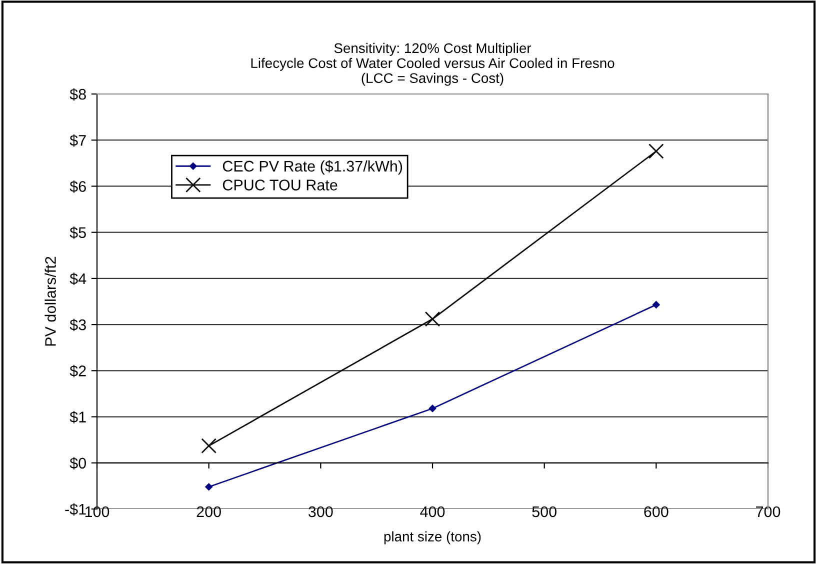  I want to click on y-tick-label: $4, so click(78, 279).